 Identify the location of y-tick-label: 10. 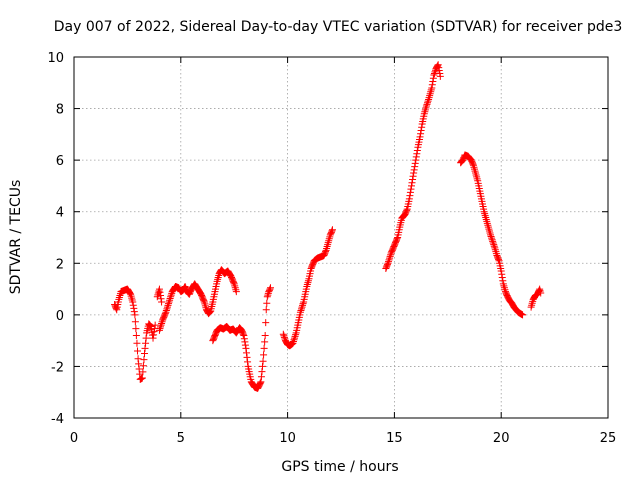
(55, 58).